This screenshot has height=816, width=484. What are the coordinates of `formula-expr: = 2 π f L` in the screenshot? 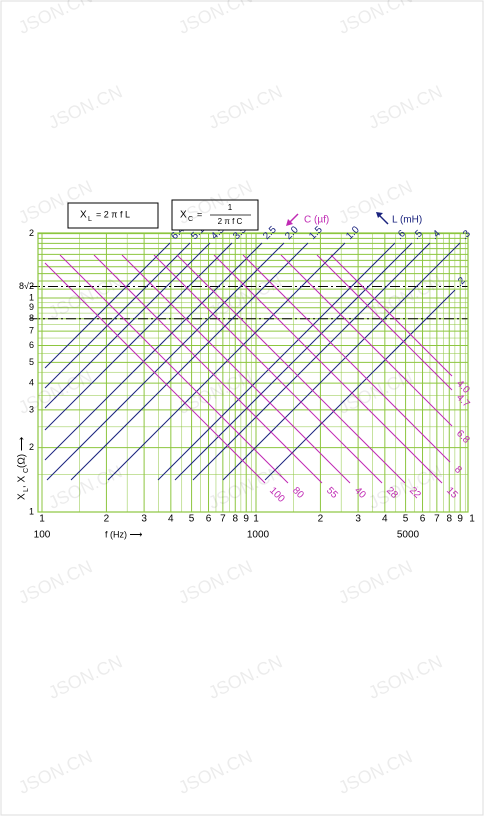 It's located at (113, 214).